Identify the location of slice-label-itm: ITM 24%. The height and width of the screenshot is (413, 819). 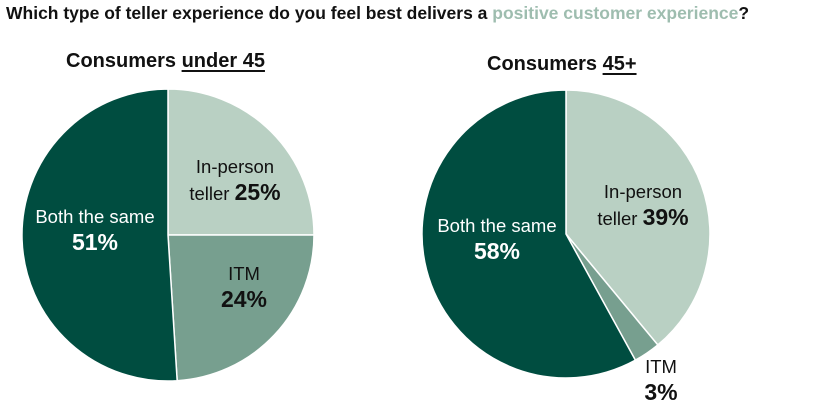
(244, 287).